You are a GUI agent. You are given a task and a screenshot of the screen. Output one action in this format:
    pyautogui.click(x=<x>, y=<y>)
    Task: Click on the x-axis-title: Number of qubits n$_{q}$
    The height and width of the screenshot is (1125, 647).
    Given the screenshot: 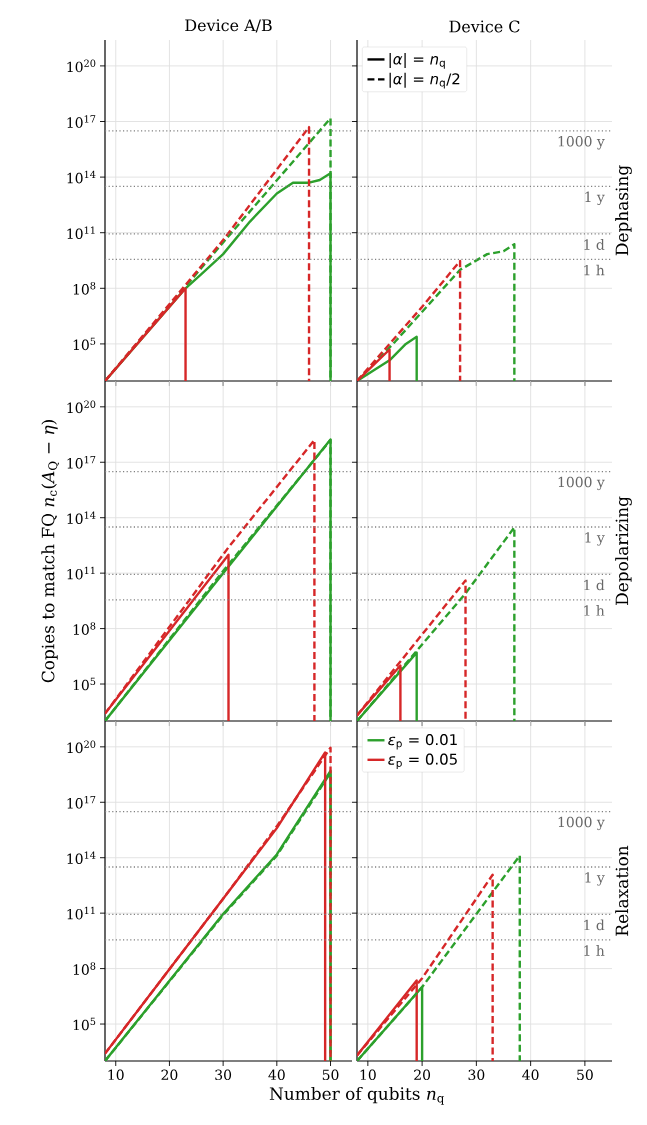 What is the action you would take?
    pyautogui.click(x=357, y=1095)
    